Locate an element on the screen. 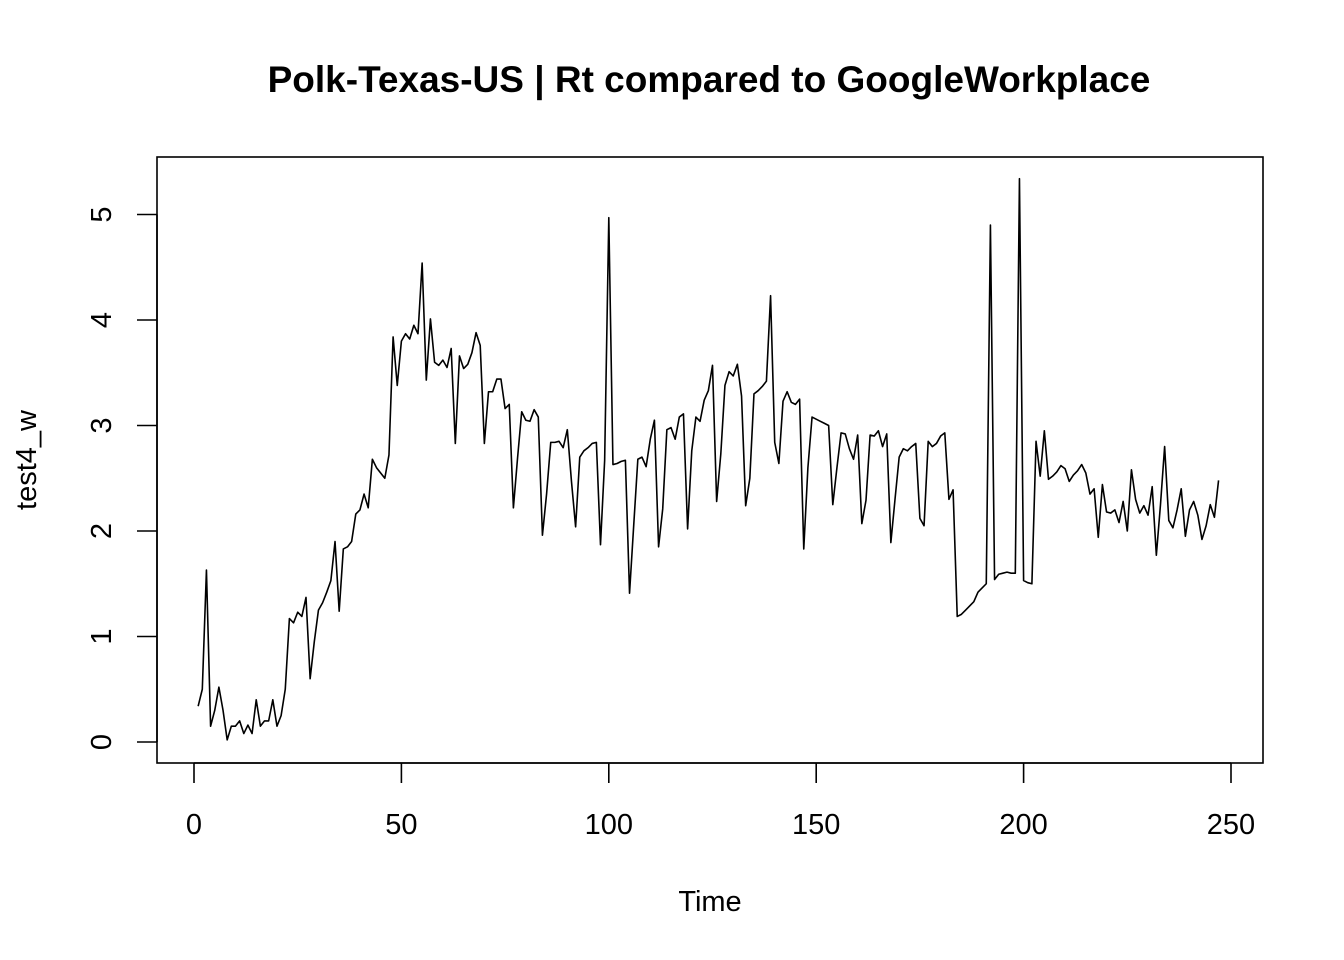 This screenshot has width=1344, height=960. x-tick-label: 100 is located at coordinates (609, 825).